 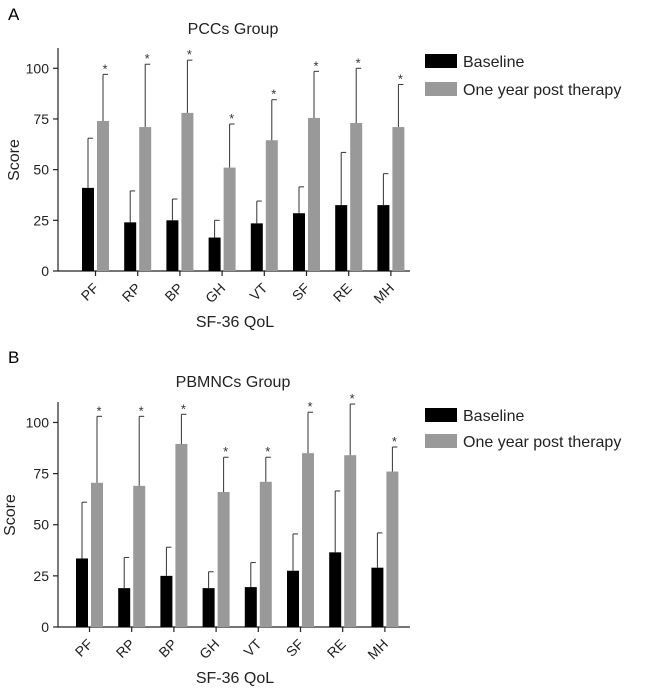 What do you see at coordinates (233, 29) in the screenshot?
I see `chart-title: PCCs Group` at bounding box center [233, 29].